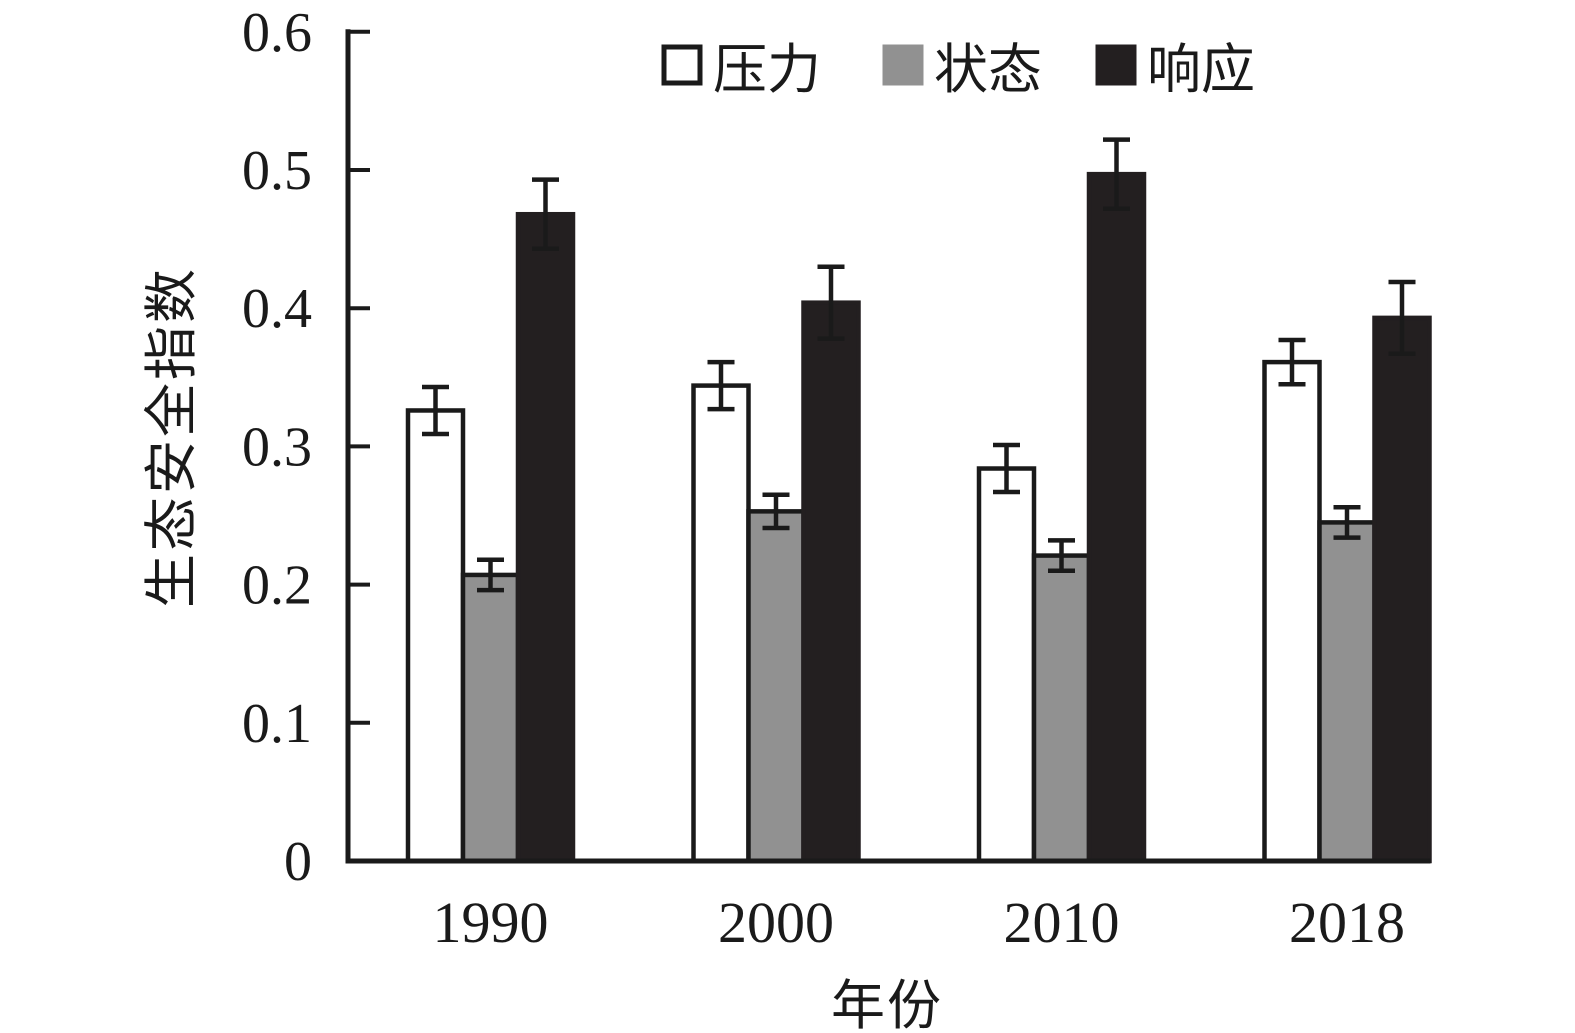 The height and width of the screenshot is (1033, 1575). What do you see at coordinates (1292, 611) in the screenshot?
I see `bar-pressure-2018` at bounding box center [1292, 611].